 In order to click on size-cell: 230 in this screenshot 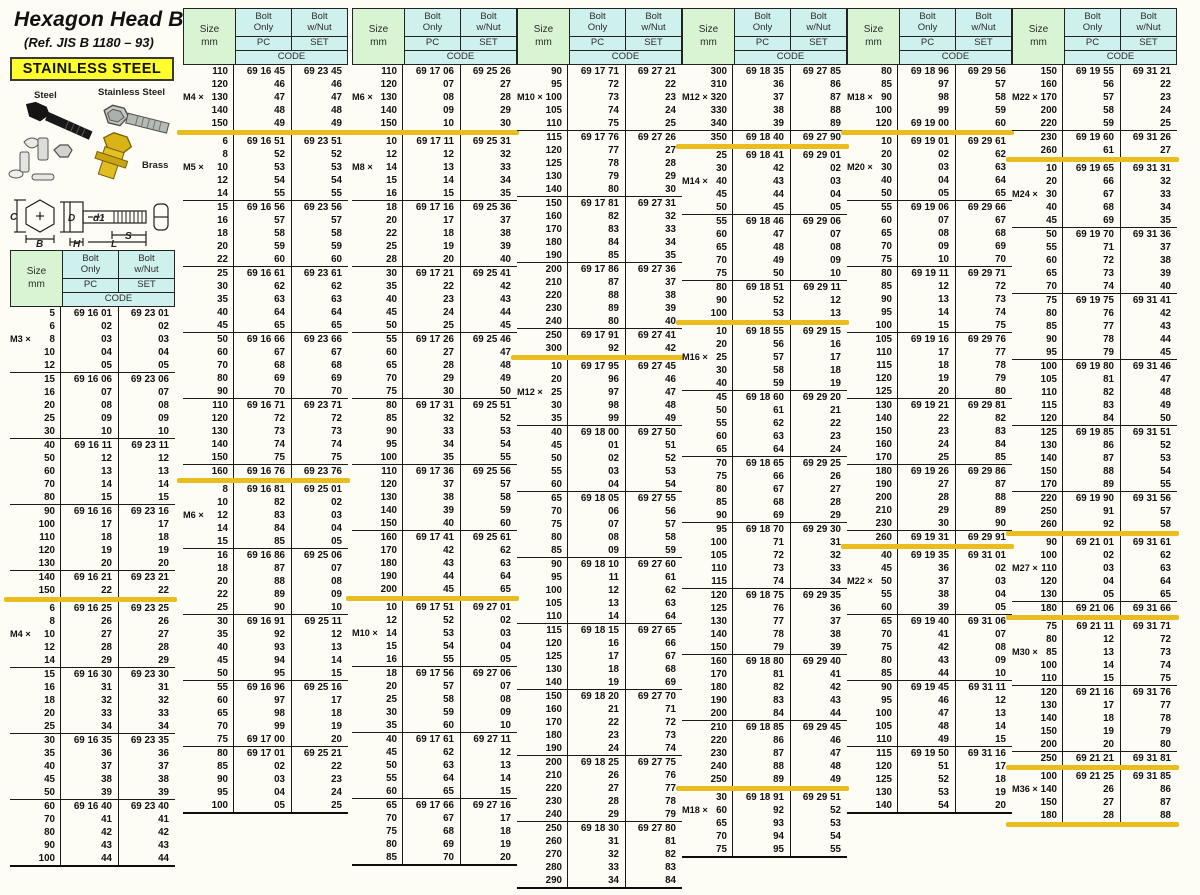, I will do `click(542, 801)`.